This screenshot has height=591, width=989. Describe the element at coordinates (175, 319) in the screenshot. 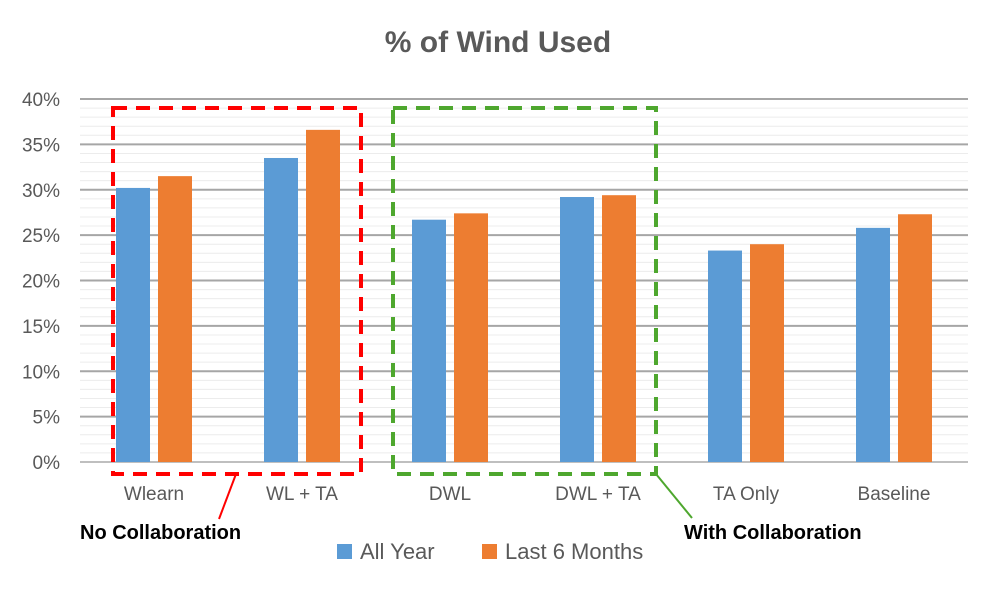

I see `bar-last-6-months-wlearn` at that location.